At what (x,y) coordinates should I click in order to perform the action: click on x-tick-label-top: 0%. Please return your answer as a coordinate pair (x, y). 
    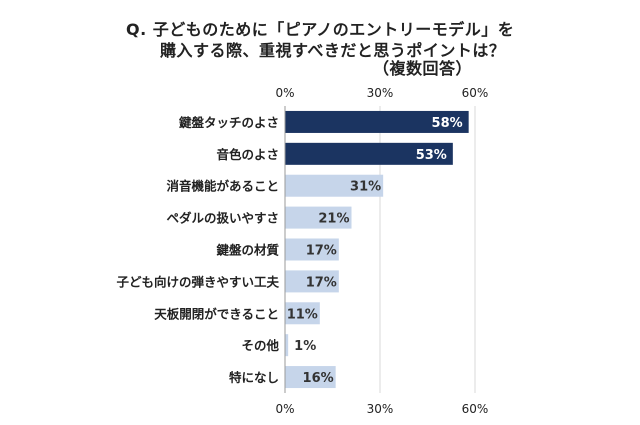
    Looking at the image, I should click on (284, 93).